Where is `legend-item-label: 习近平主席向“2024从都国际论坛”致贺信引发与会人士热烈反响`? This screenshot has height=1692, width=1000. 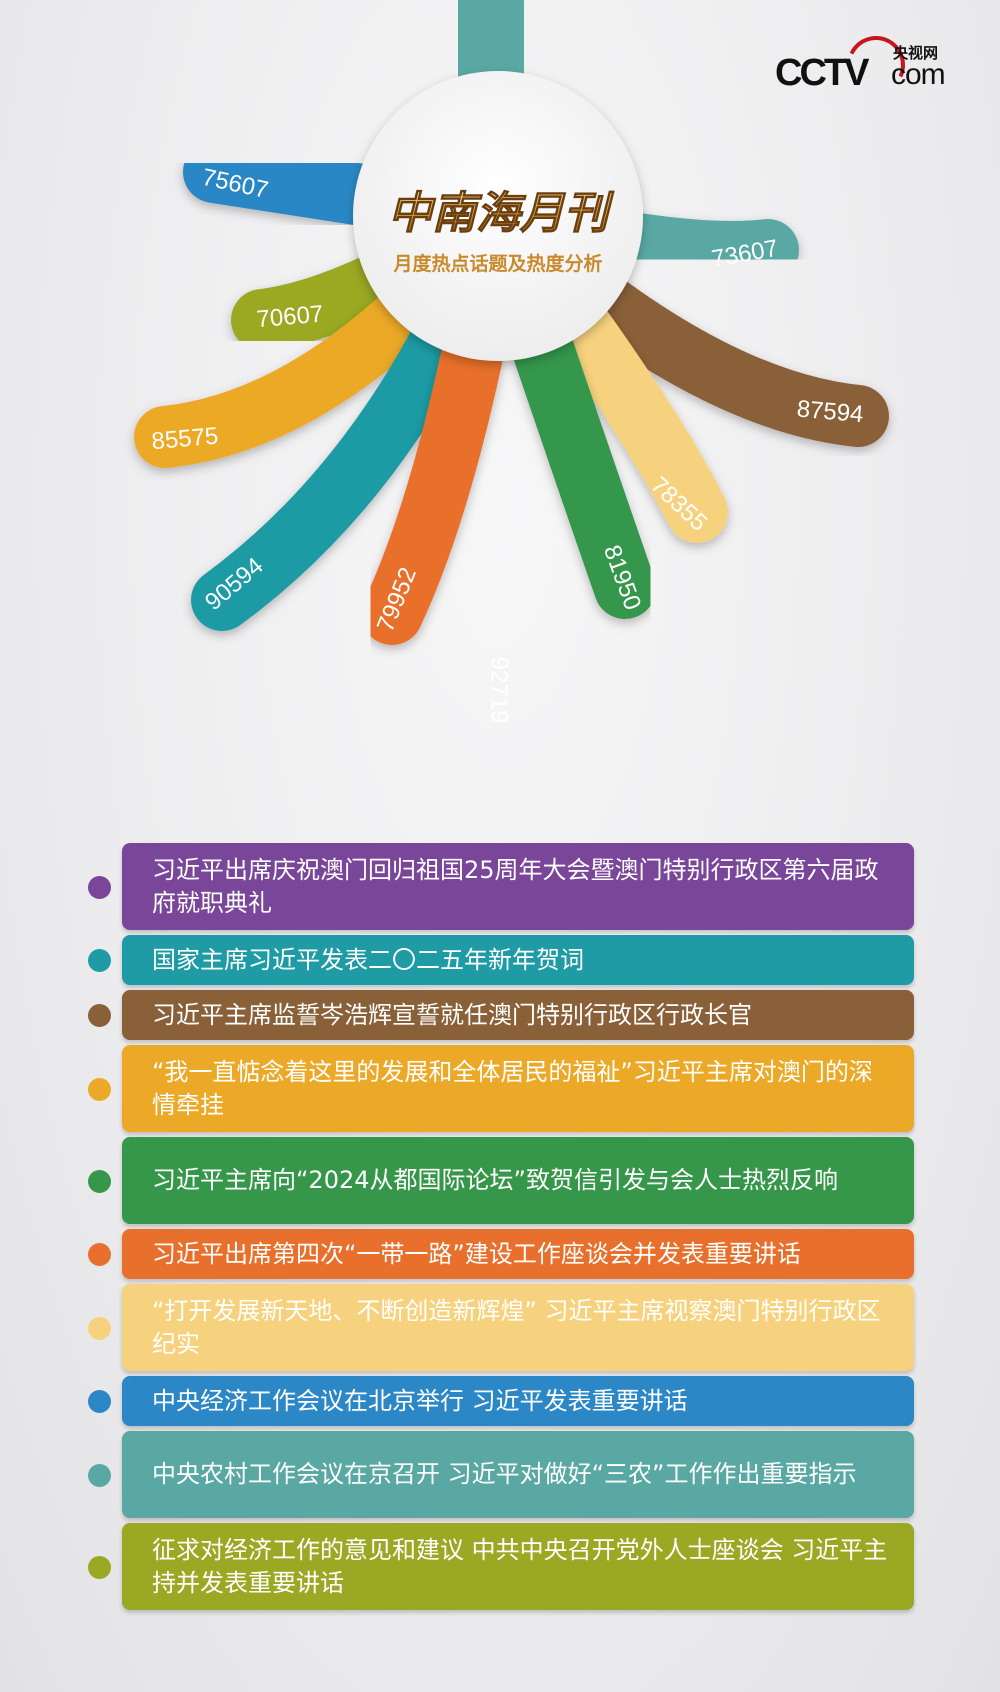 legend-item-label: 习近平主席向“2024从都国际论坛”致贺信引发与会人士热烈反响 is located at coordinates (495, 1180).